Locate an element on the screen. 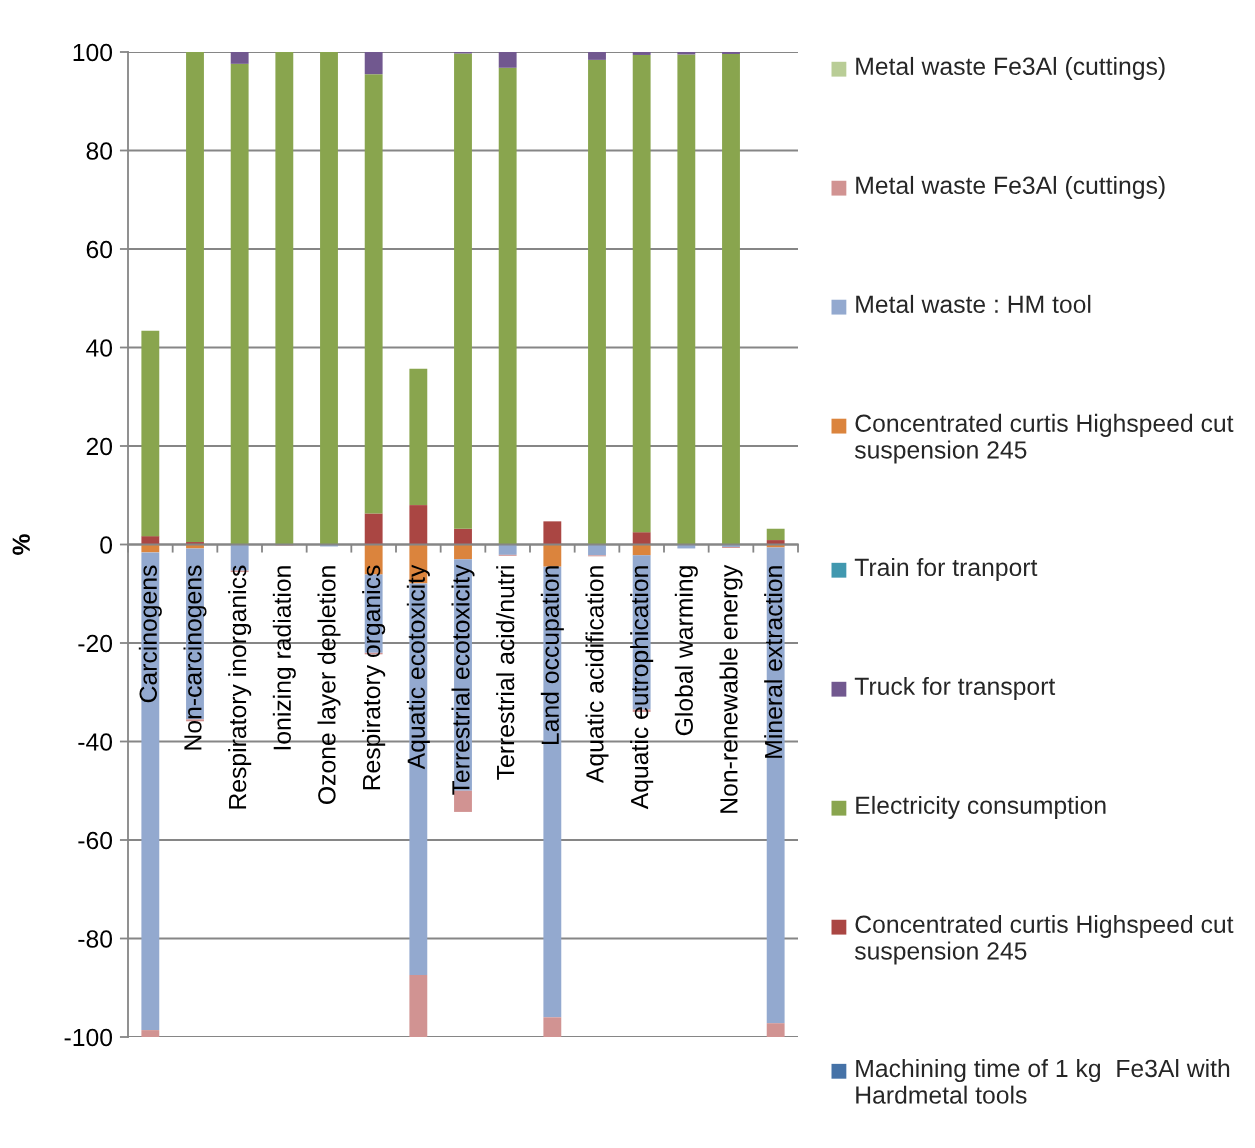 This screenshot has width=1255, height=1148. x-tick-label: Respiratory organics is located at coordinates (374, 677).